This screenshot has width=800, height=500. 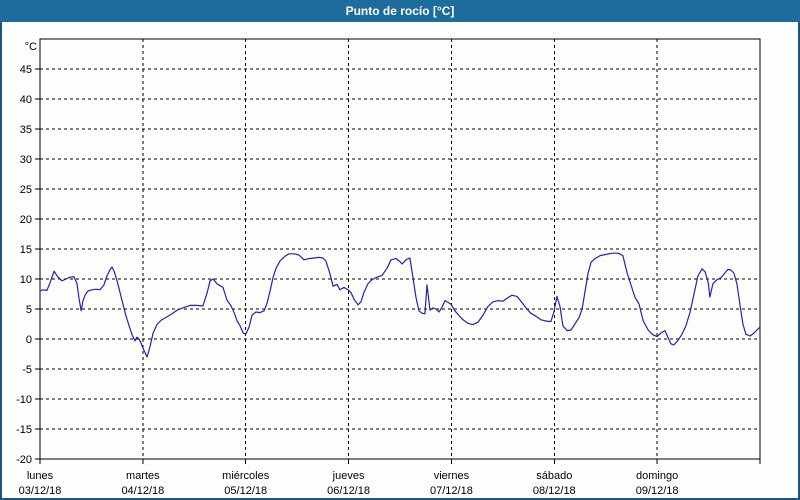 What do you see at coordinates (246, 476) in the screenshot?
I see `x-day-name-label: miércoles` at bounding box center [246, 476].